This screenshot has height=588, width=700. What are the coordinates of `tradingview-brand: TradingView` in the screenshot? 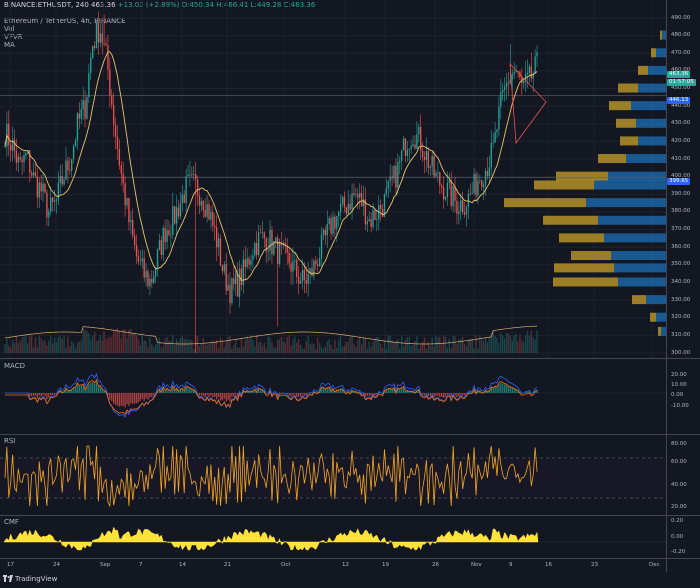 It's located at (30, 579).